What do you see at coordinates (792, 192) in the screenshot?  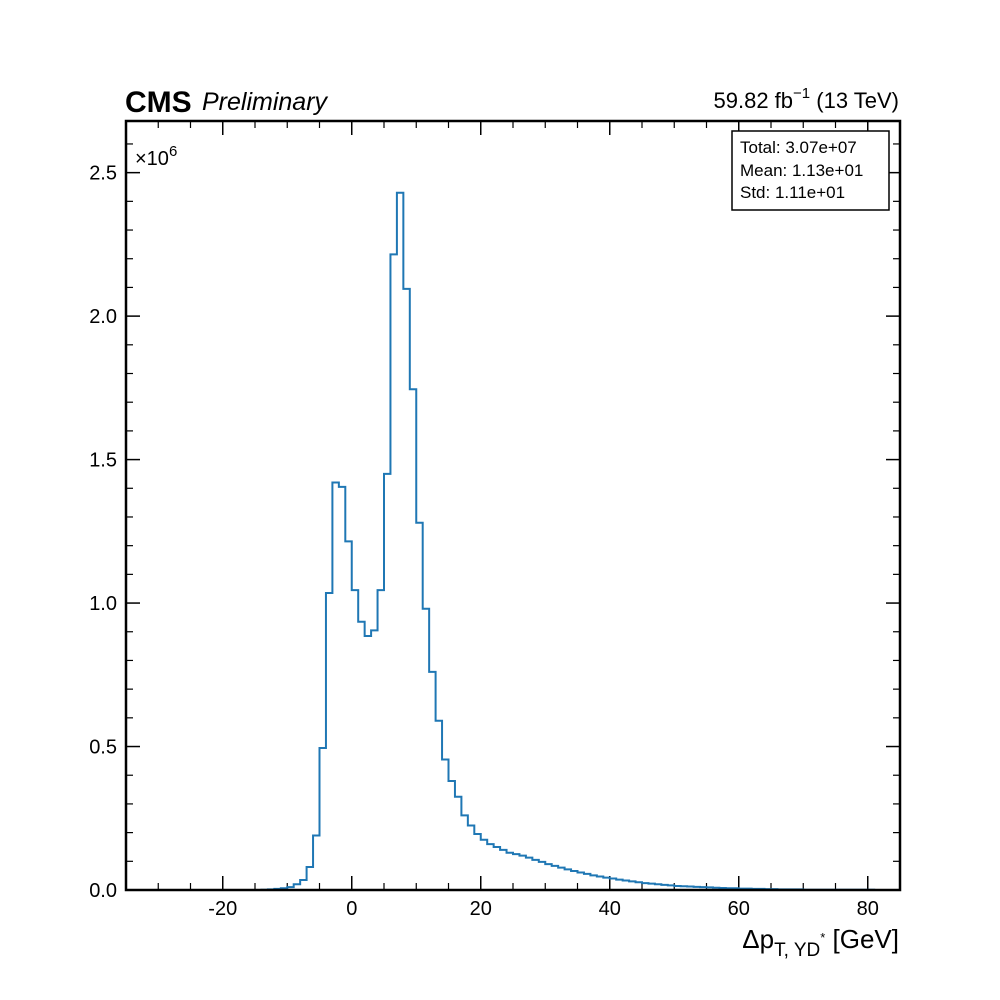 I see `stats-std: Std: 1.11e+01` at bounding box center [792, 192].